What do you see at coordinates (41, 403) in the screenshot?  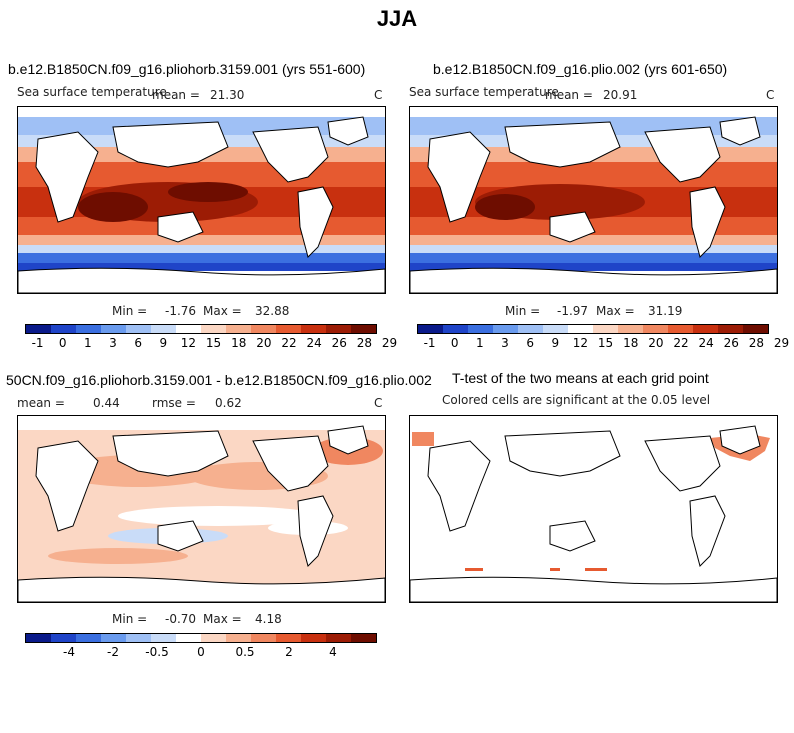 I see `panel3-mean-label: mean =` at bounding box center [41, 403].